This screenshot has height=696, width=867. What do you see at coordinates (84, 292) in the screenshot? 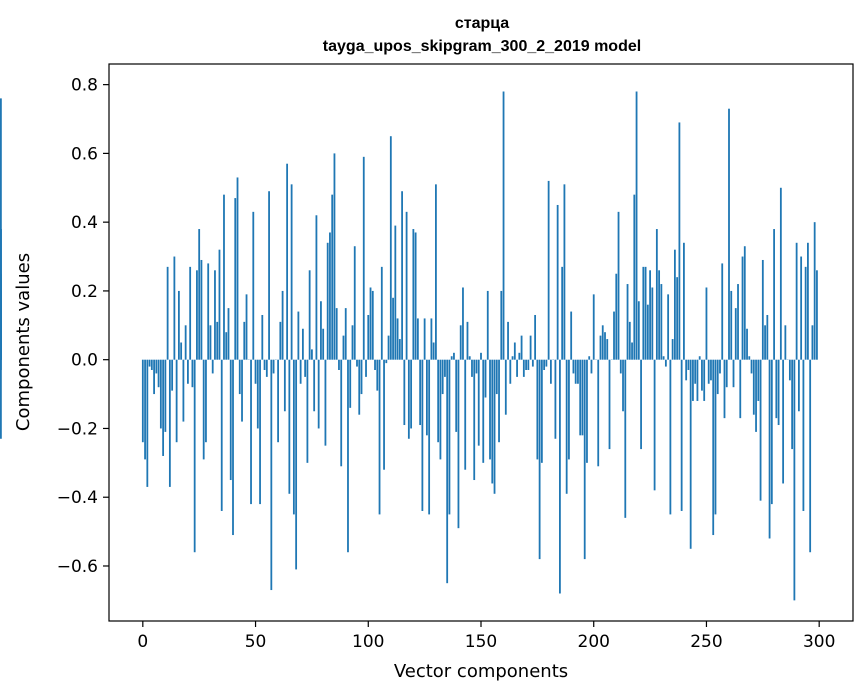
I see `y-tick-label: 0.2` at bounding box center [84, 292].